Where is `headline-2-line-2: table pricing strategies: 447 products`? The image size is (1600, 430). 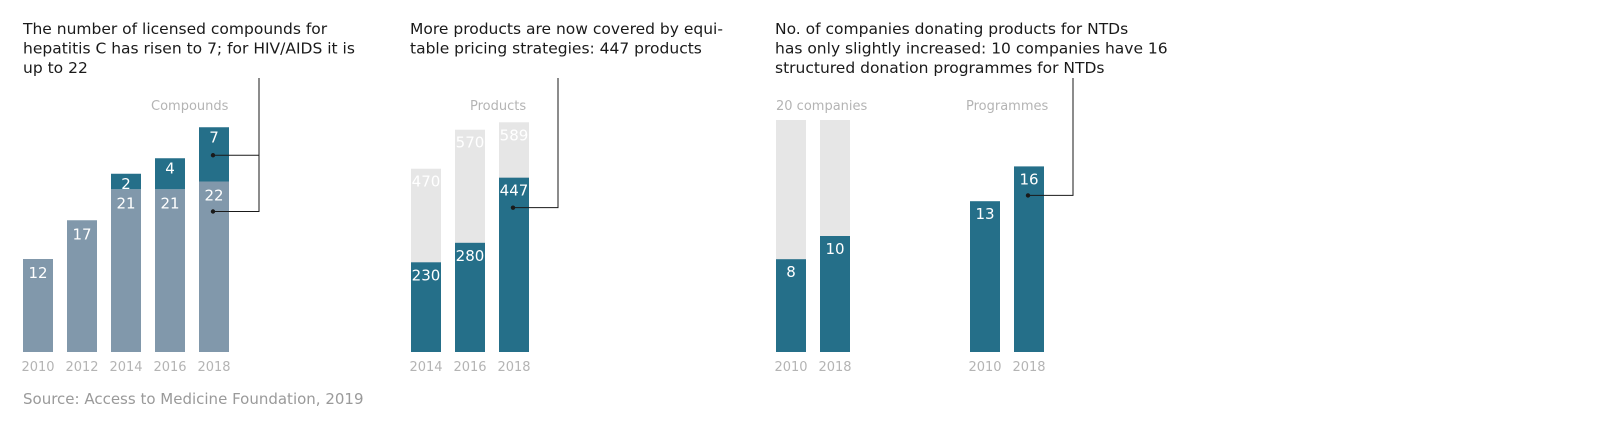 headline-2-line-2: table pricing strategies: 447 products is located at coordinates (556, 49).